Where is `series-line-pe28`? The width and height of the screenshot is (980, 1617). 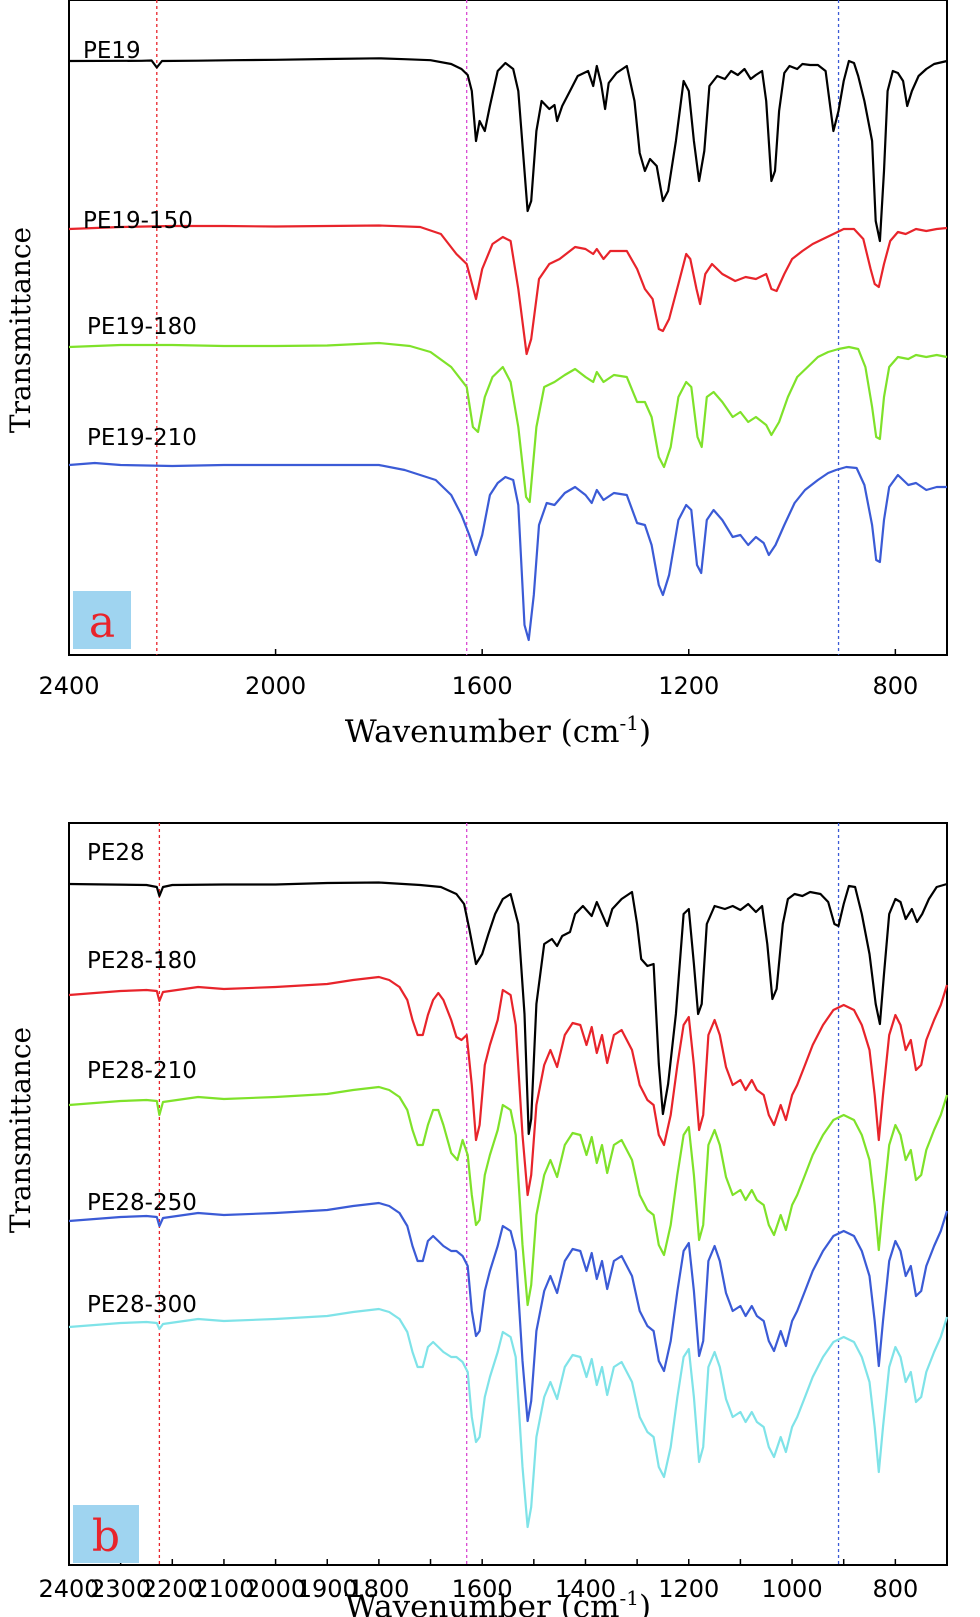 series-line-pe28 is located at coordinates (508, 1008).